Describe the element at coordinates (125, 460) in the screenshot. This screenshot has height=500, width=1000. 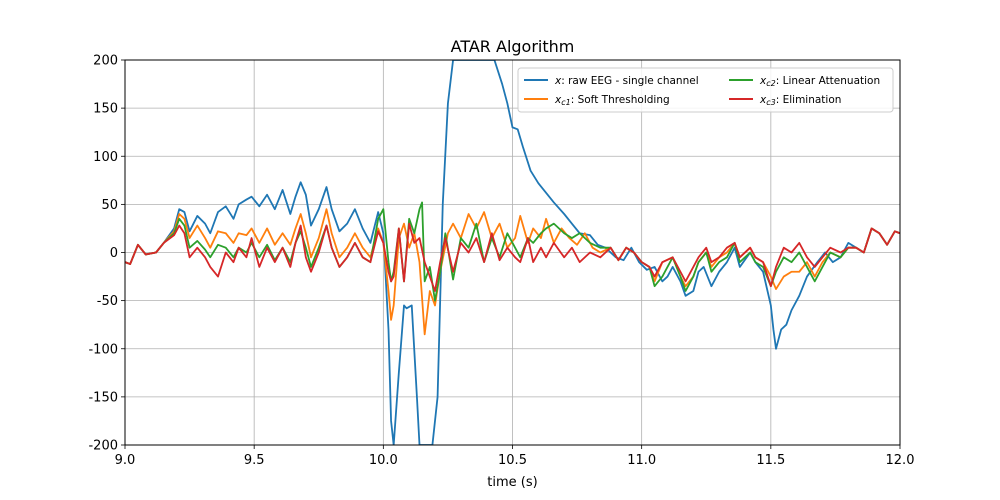
I see `x-tick-label: 9.0` at that location.